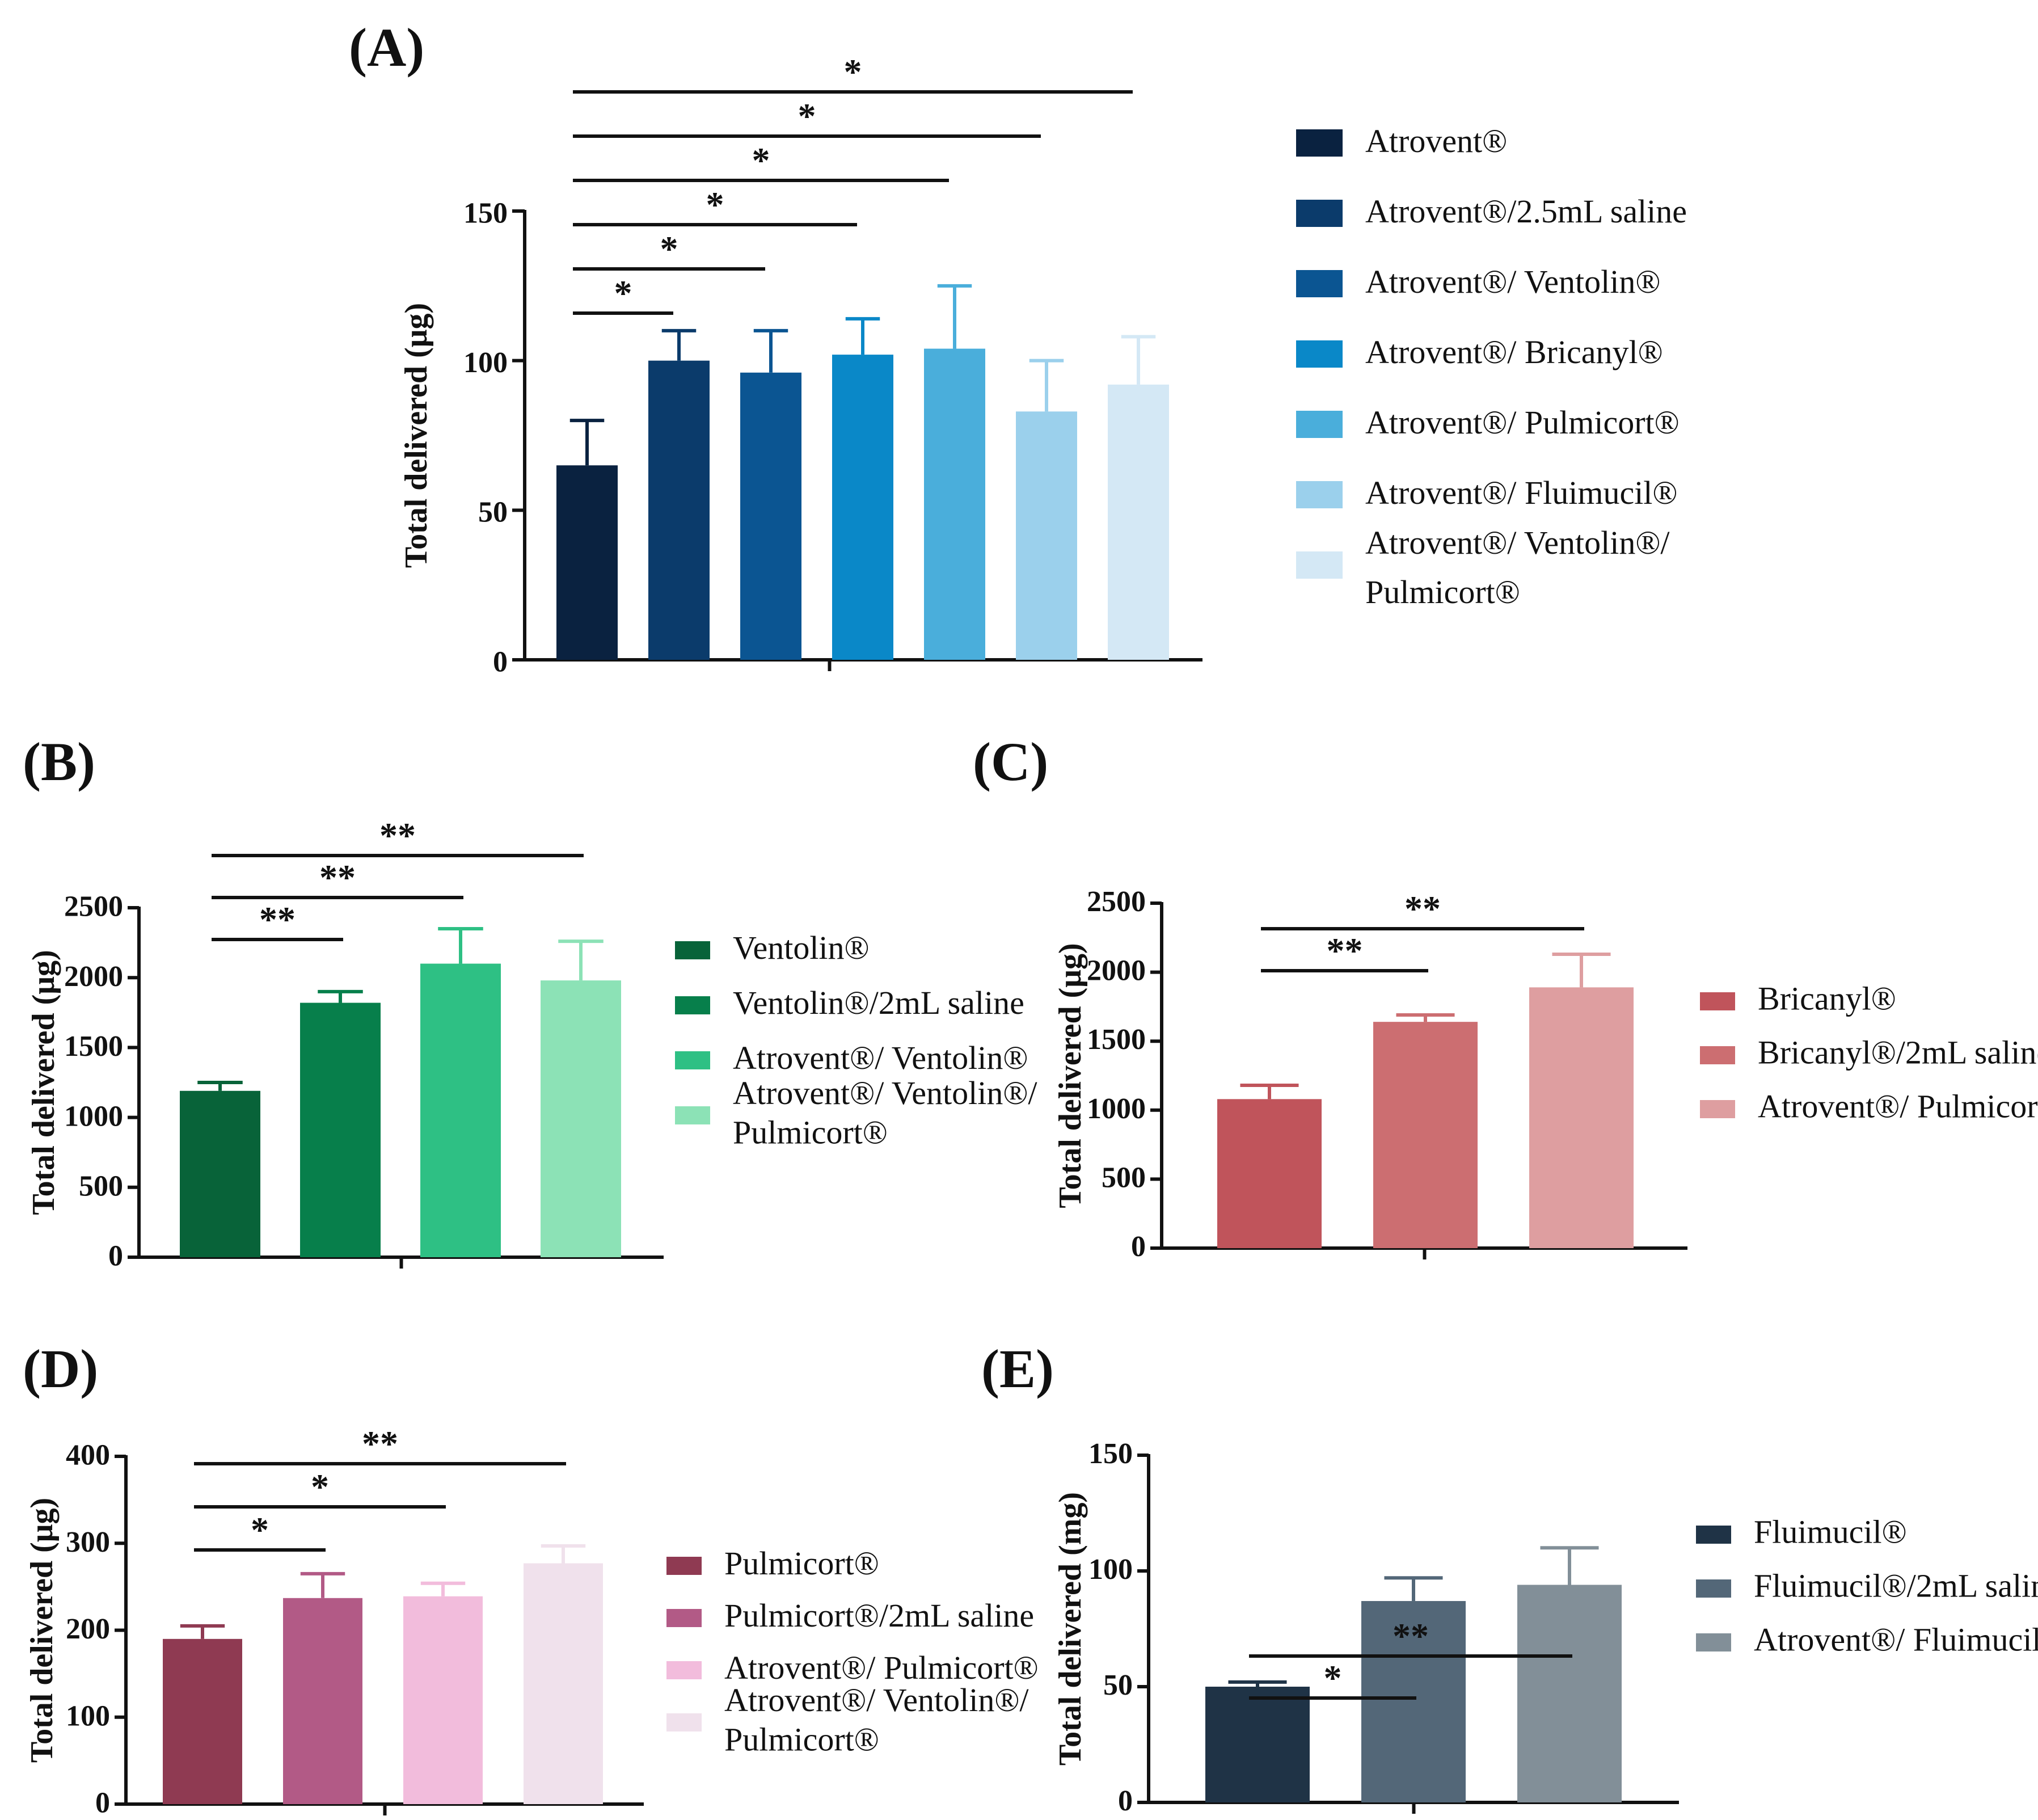  Describe the element at coordinates (1436, 141) in the screenshot. I see `legend-label: Atrovent®` at that location.